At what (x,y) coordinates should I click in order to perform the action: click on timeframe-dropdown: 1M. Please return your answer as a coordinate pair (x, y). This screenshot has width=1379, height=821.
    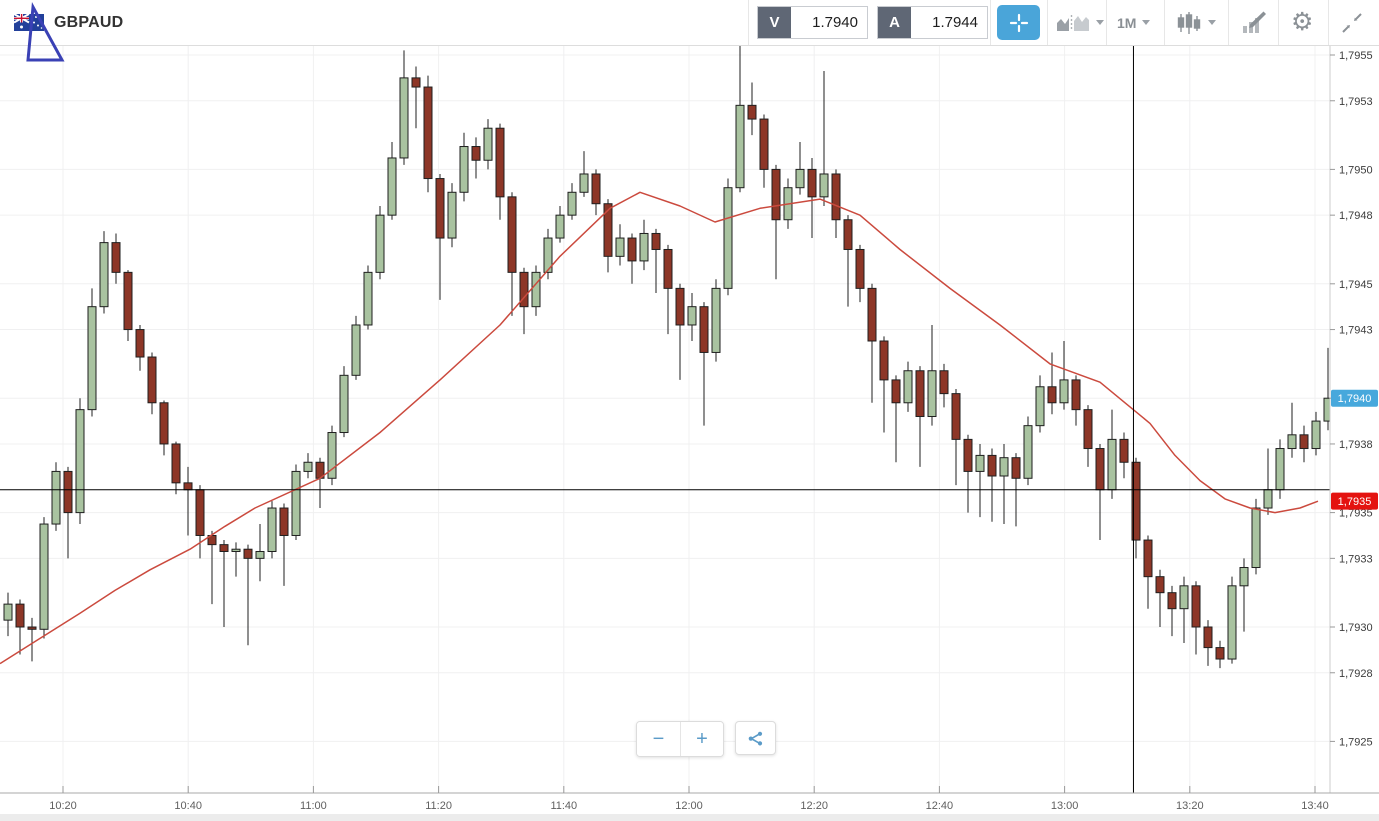
    Looking at the image, I should click on (1134, 22).